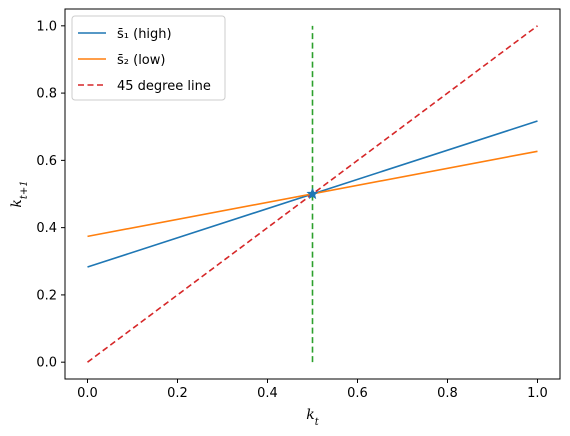  What do you see at coordinates (46, 94) in the screenshot?
I see `y-tick-label: 0.8` at bounding box center [46, 94].